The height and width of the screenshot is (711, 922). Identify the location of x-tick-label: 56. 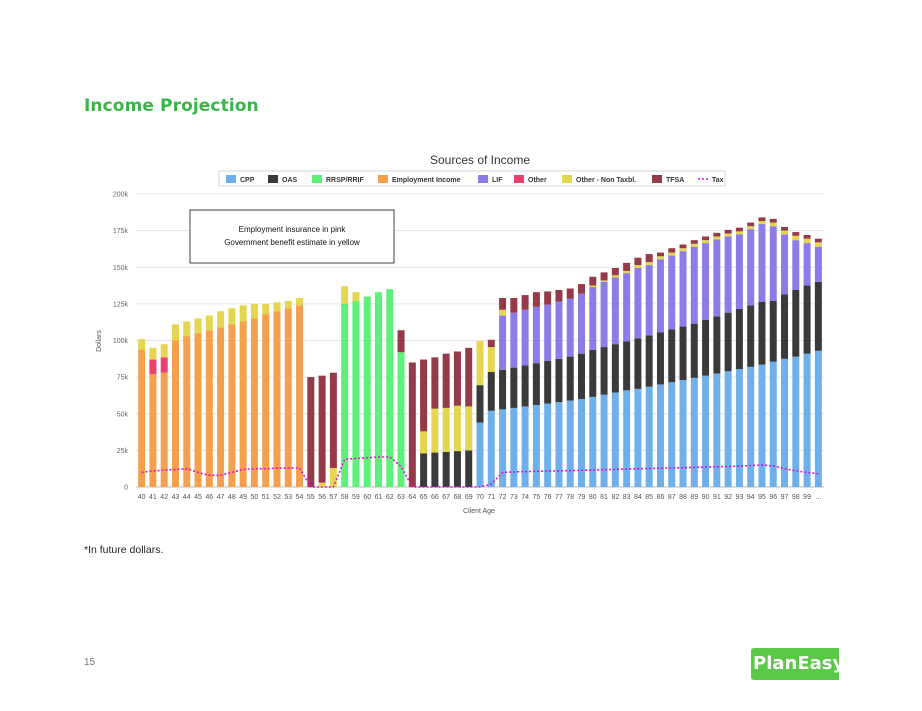
(322, 497).